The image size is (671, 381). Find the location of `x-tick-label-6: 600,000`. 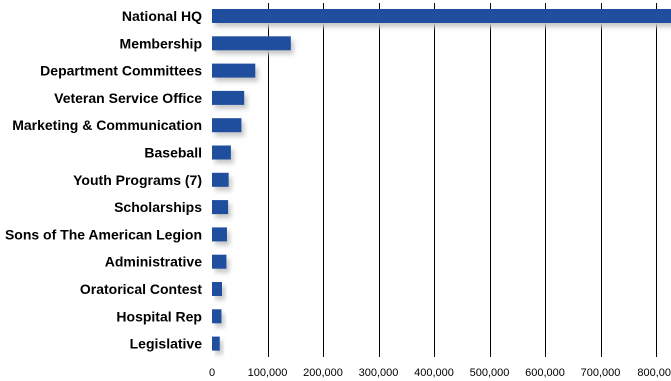

x-tick-label-6: 600,000 is located at coordinates (545, 373).